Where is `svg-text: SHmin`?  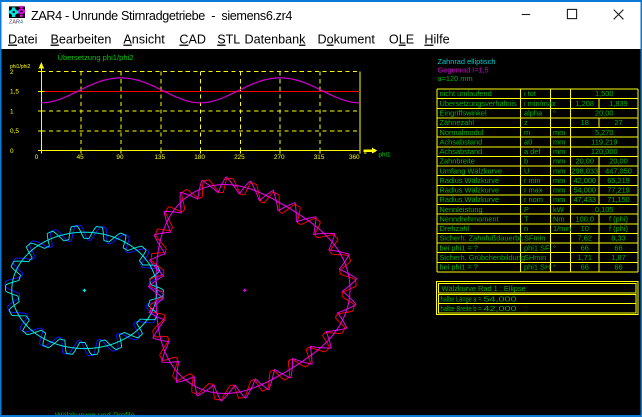 svg-text: SHmin is located at coordinates (535, 257).